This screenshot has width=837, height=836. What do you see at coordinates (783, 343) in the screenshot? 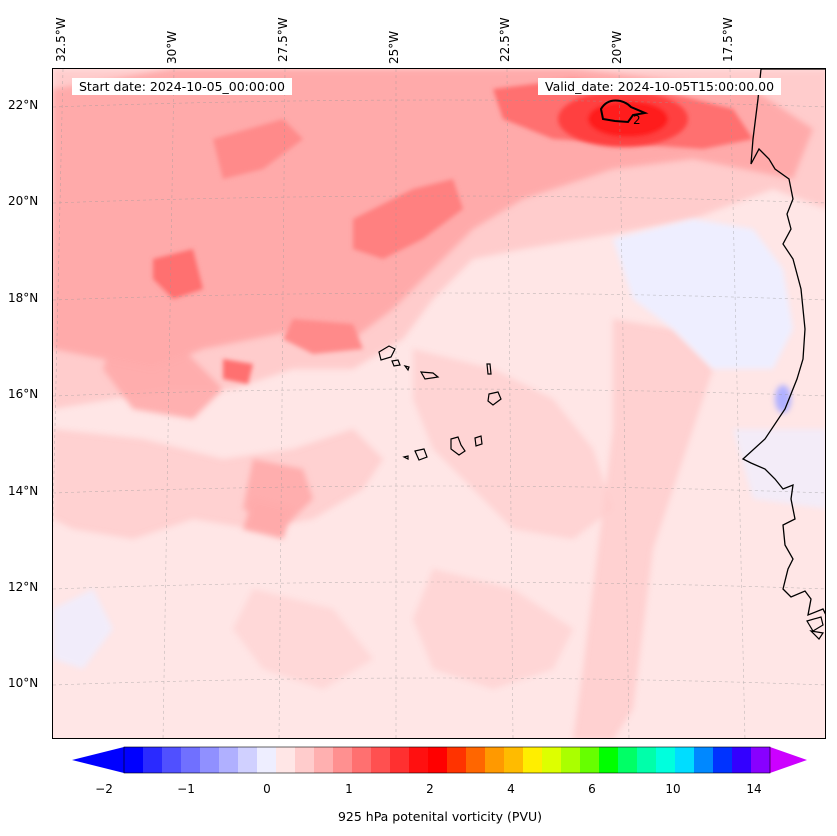
I see `west-africa-coastline` at bounding box center [783, 343].